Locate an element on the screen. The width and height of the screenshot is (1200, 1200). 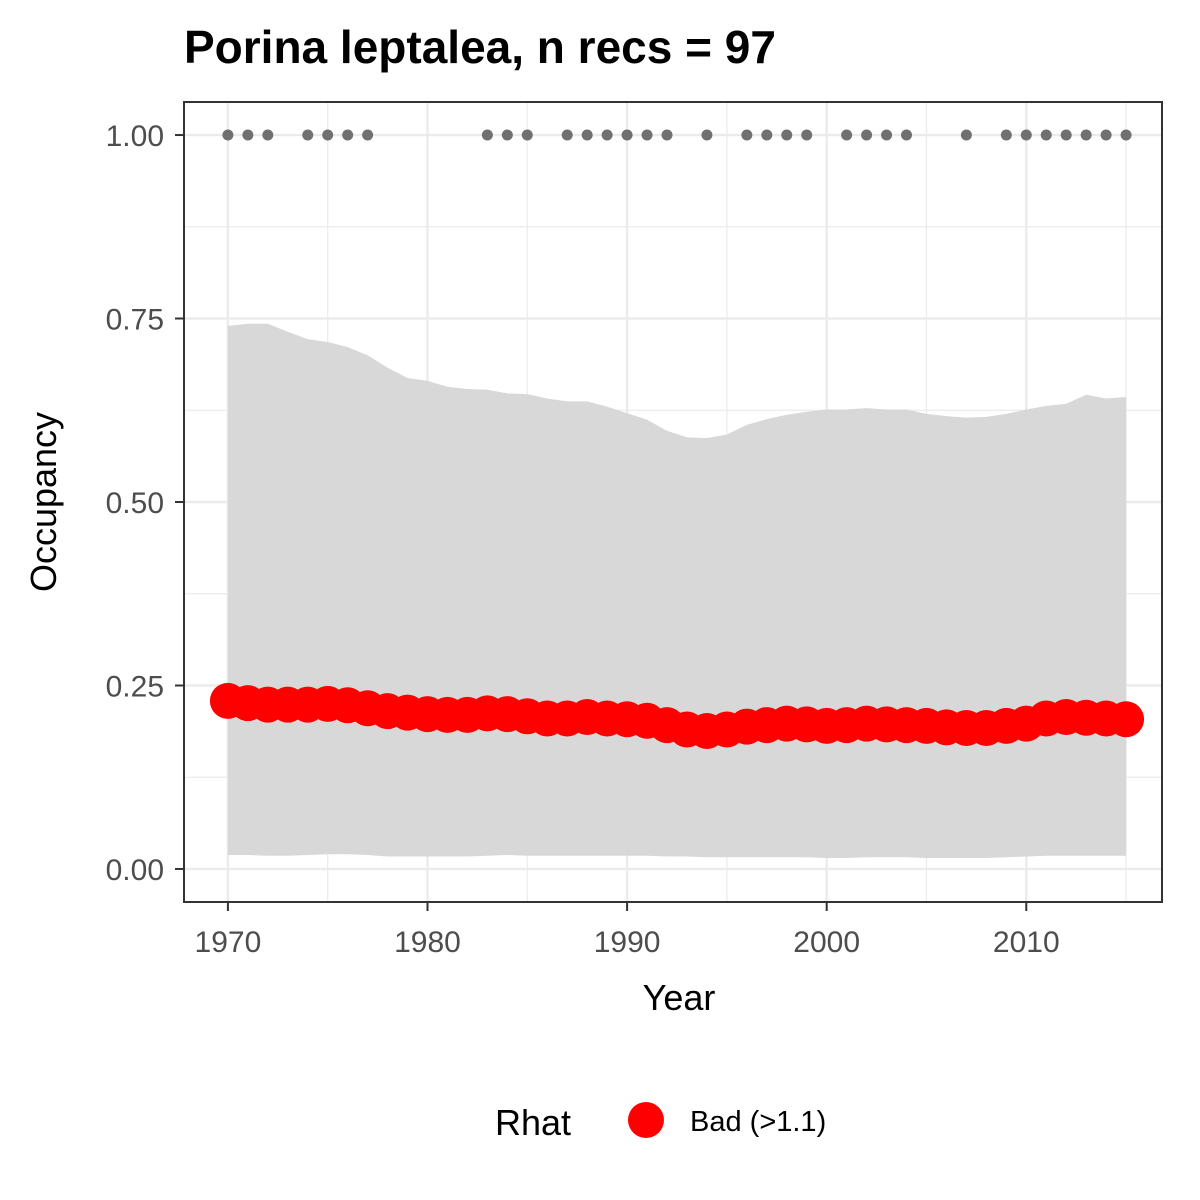
legend-key-bad is located at coordinates (646, 1120).